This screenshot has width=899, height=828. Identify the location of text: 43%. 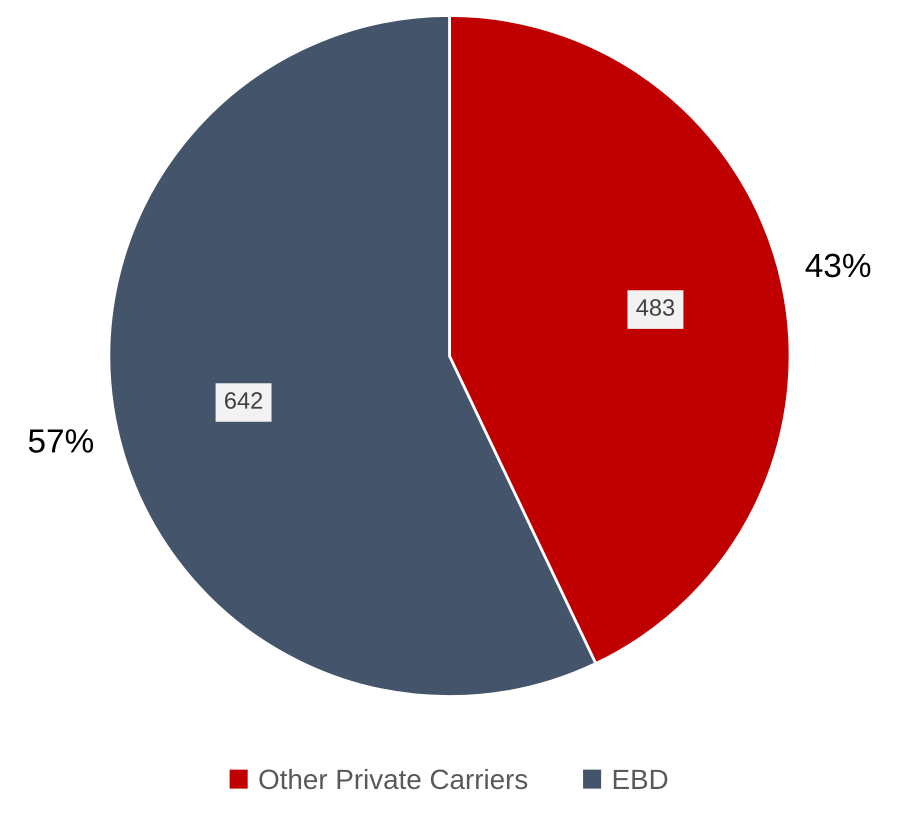
(838, 266).